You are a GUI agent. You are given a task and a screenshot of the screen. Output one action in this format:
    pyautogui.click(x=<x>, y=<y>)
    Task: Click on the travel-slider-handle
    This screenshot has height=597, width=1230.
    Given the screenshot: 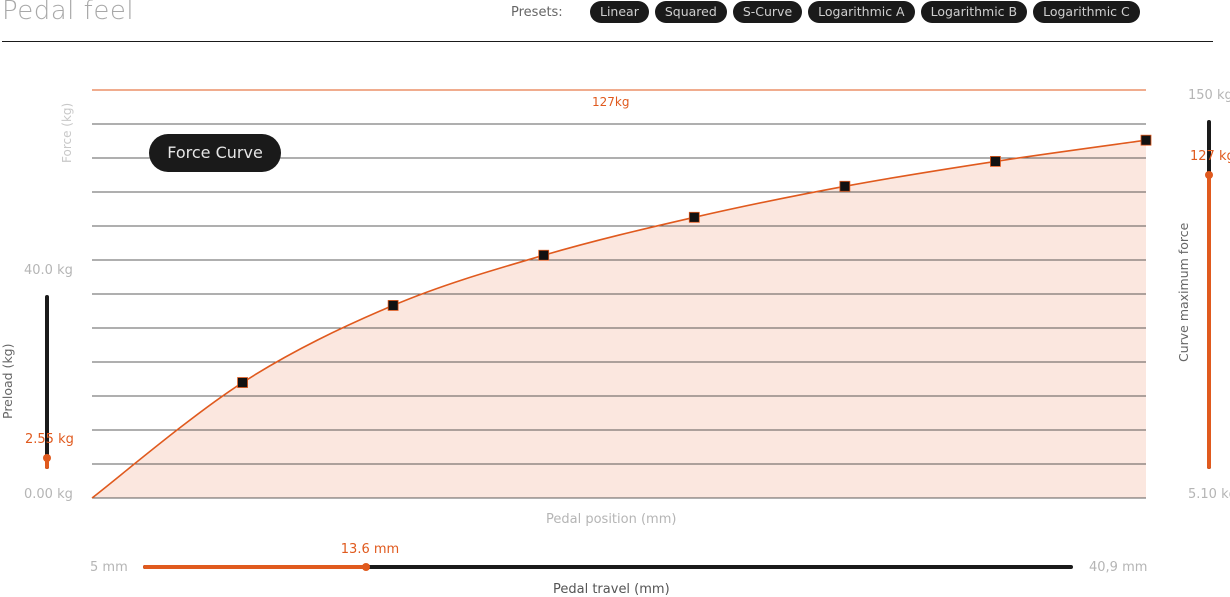 What is the action you would take?
    pyautogui.click(x=365, y=567)
    